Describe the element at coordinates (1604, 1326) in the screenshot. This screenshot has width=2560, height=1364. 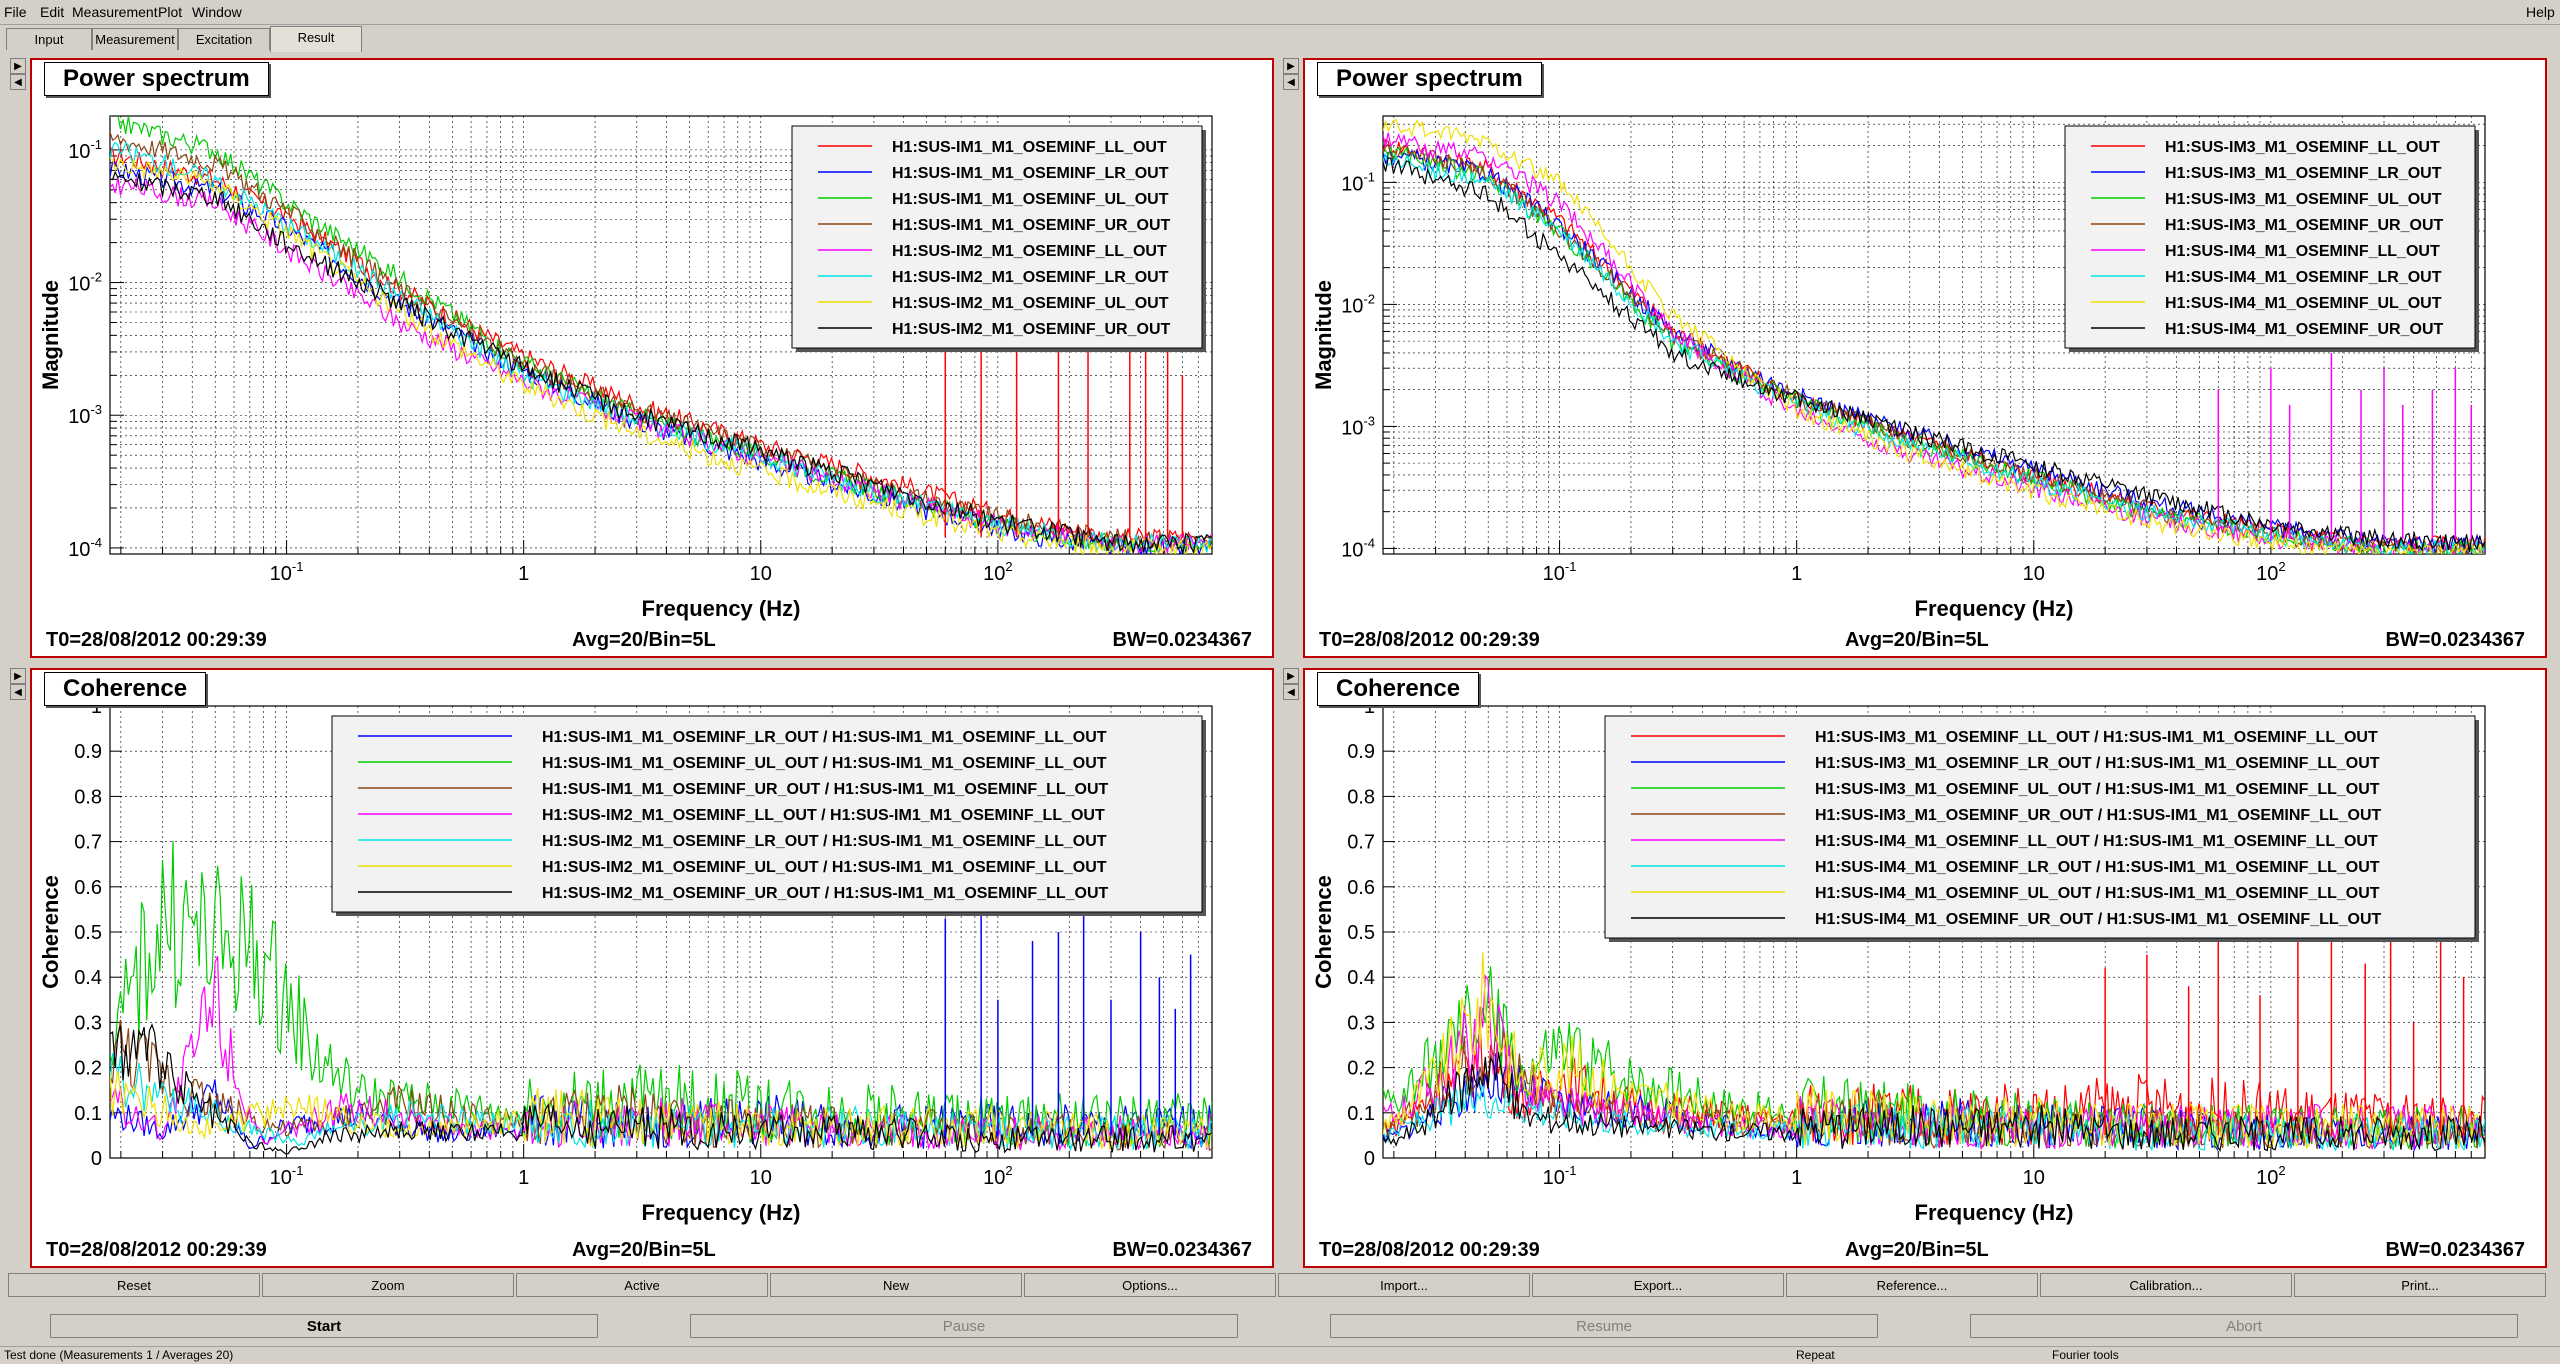
I see `resume-button: Resume` at that location.